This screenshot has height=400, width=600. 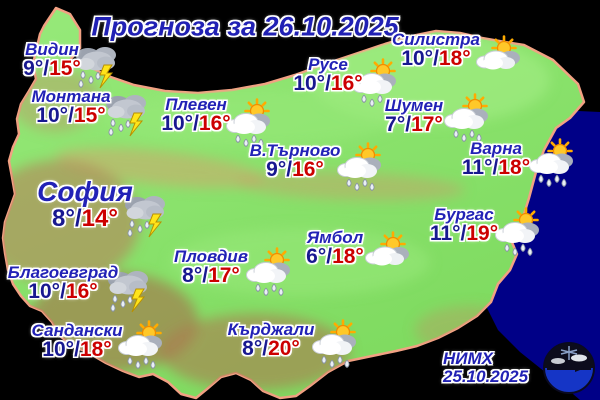 I want to click on city-temps: 8°/14°, so click(x=85, y=218).